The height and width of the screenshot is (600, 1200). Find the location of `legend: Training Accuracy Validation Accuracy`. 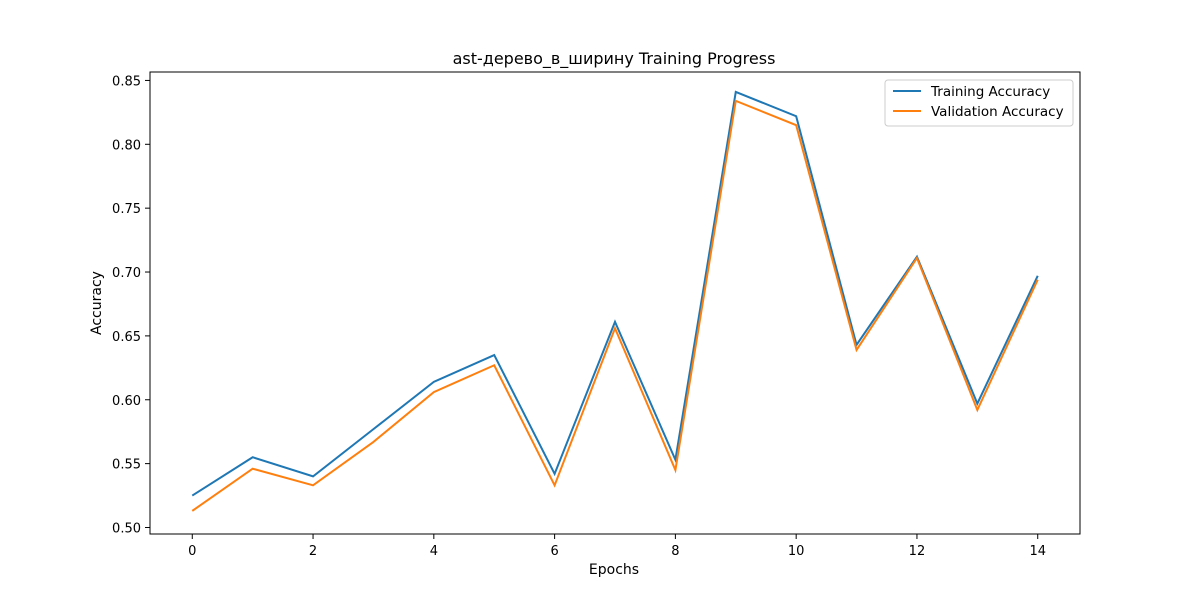

legend: Training Accuracy Validation Accuracy is located at coordinates (979, 103).